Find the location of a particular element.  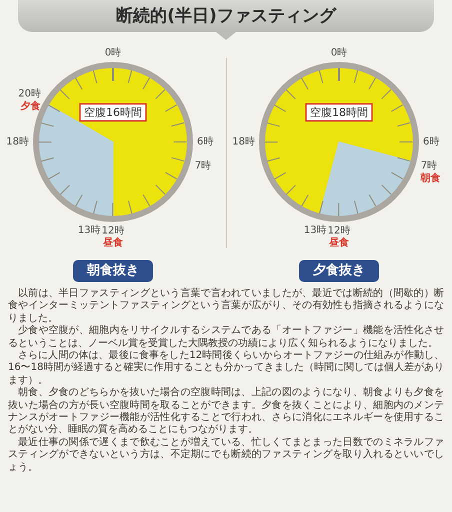

text: 少食や空腹が、細胞内をリサイクルするシステムである「オートファジー」機能を活性化させるということは、ノーベル賞を受賞した大隅教授の功績により広く知られるようになりました。 is located at coordinates (226, 337).